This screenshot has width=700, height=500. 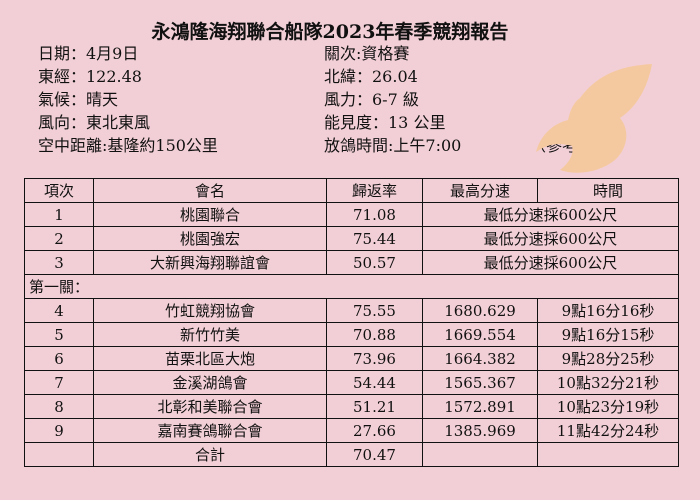 I want to click on cell-time: 9點16分16秒, so click(x=608, y=310).